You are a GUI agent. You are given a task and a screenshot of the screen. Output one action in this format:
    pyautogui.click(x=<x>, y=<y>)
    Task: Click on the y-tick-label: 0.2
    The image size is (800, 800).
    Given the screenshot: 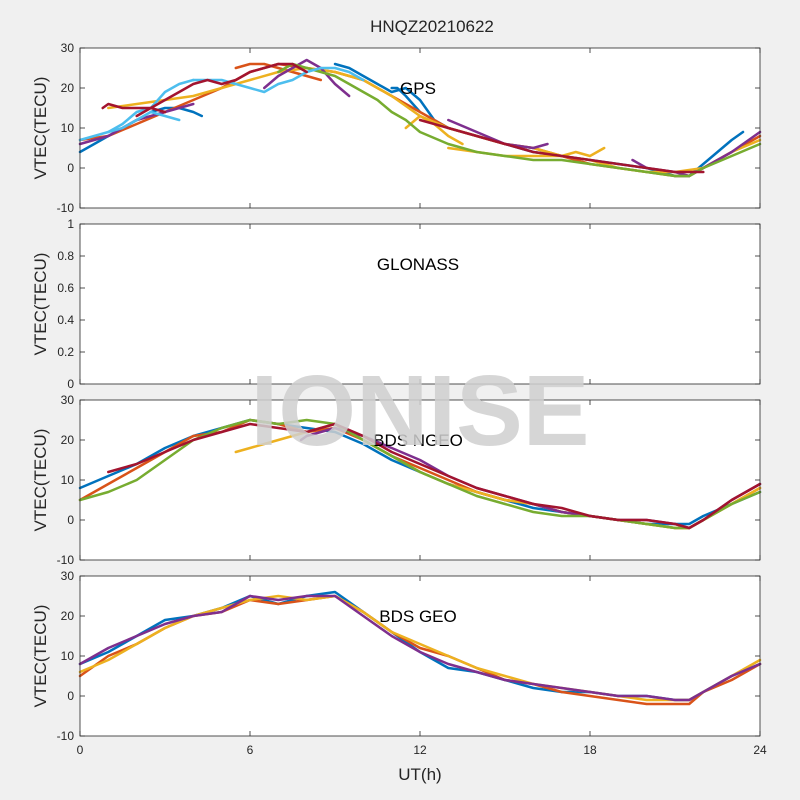 What is the action you would take?
    pyautogui.click(x=65, y=352)
    